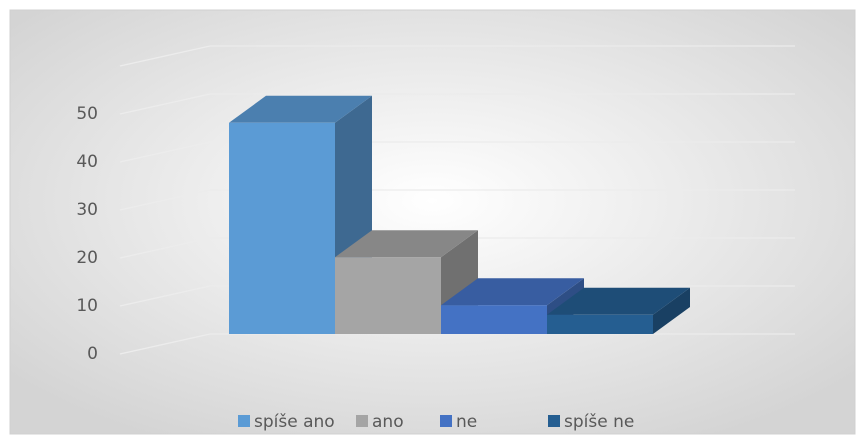 This screenshot has width=865, height=448. What do you see at coordinates (671, 310) in the screenshot?
I see `bar-side` at bounding box center [671, 310].